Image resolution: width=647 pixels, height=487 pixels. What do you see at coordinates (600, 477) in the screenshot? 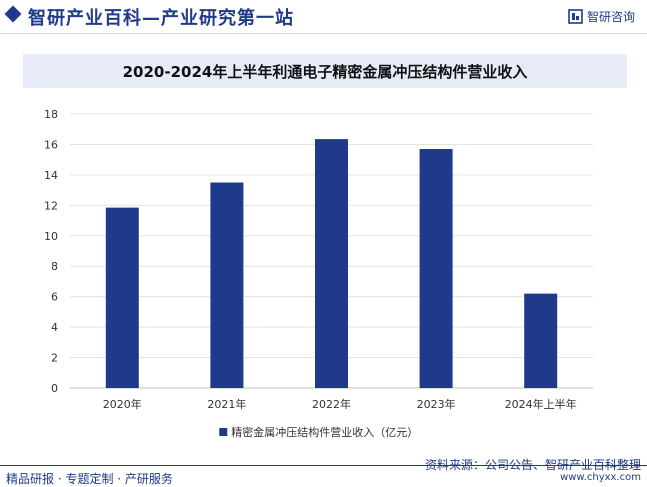
I see `footer-url: www.chyxx.com` at bounding box center [600, 477].